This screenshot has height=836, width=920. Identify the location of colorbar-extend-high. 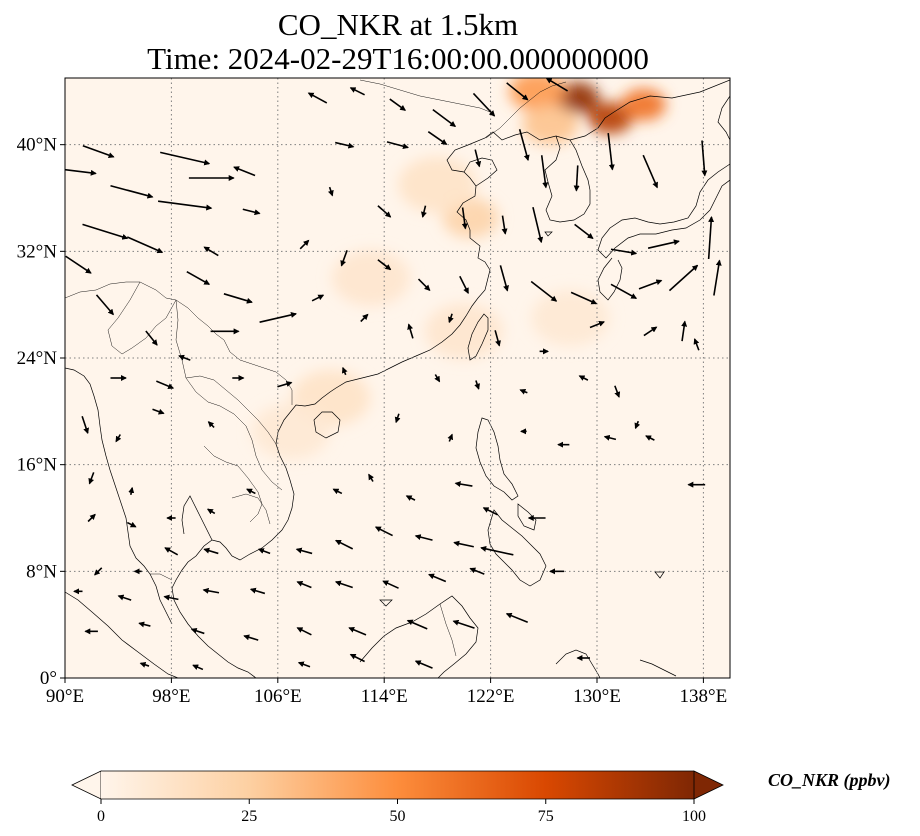
(708, 785).